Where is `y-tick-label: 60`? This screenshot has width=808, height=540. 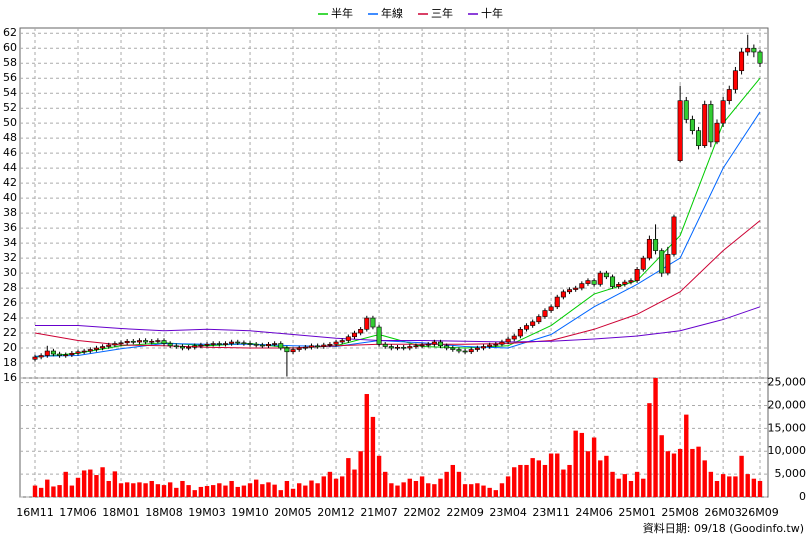
y-tick-label: 60 is located at coordinates (10, 47).